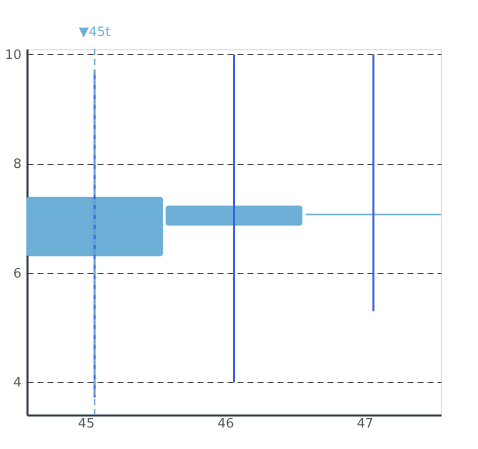  I want to click on y-tick-label: 10, so click(13, 55).